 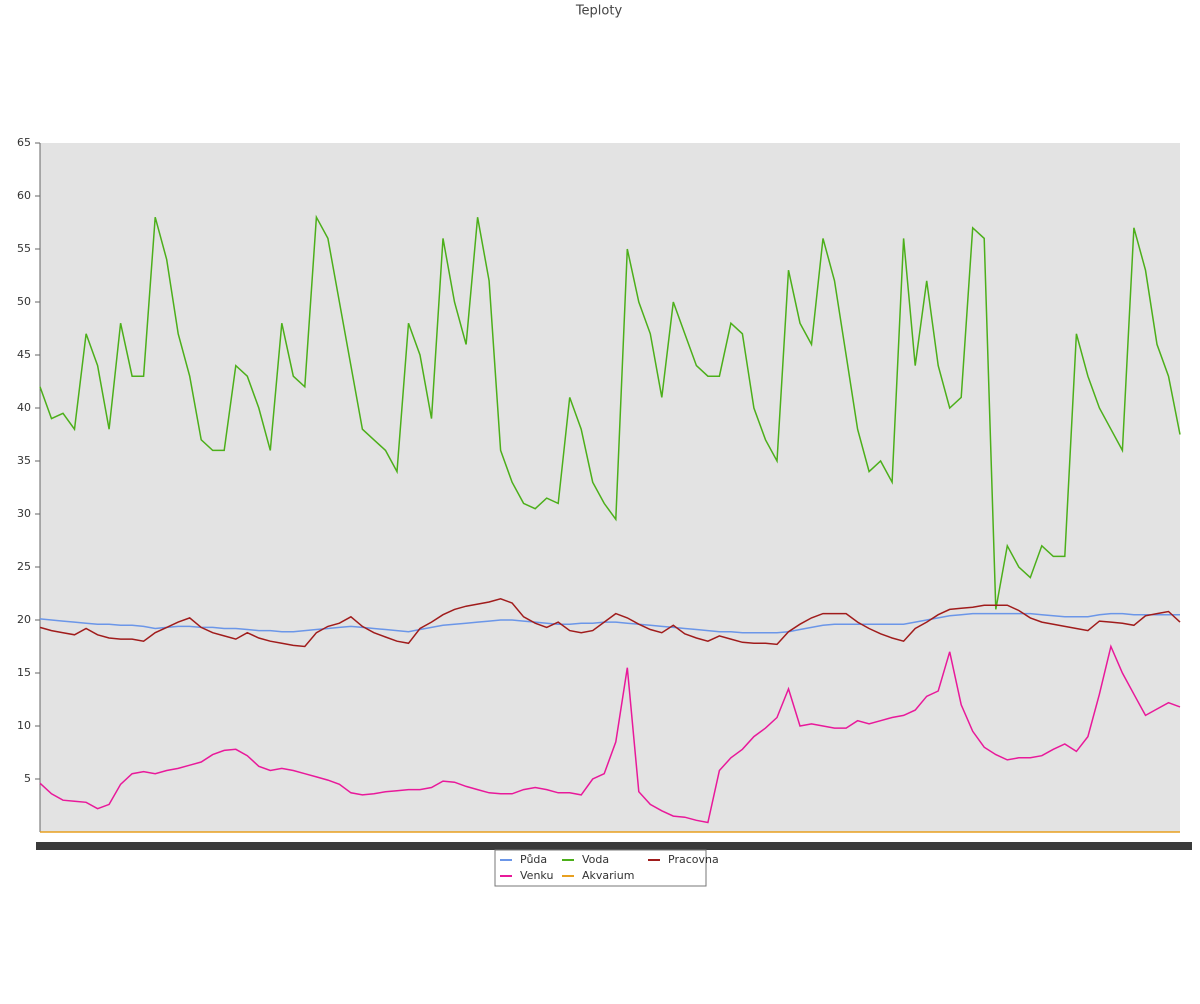 I want to click on x-tick-labels-overlap, so click(x=614, y=846).